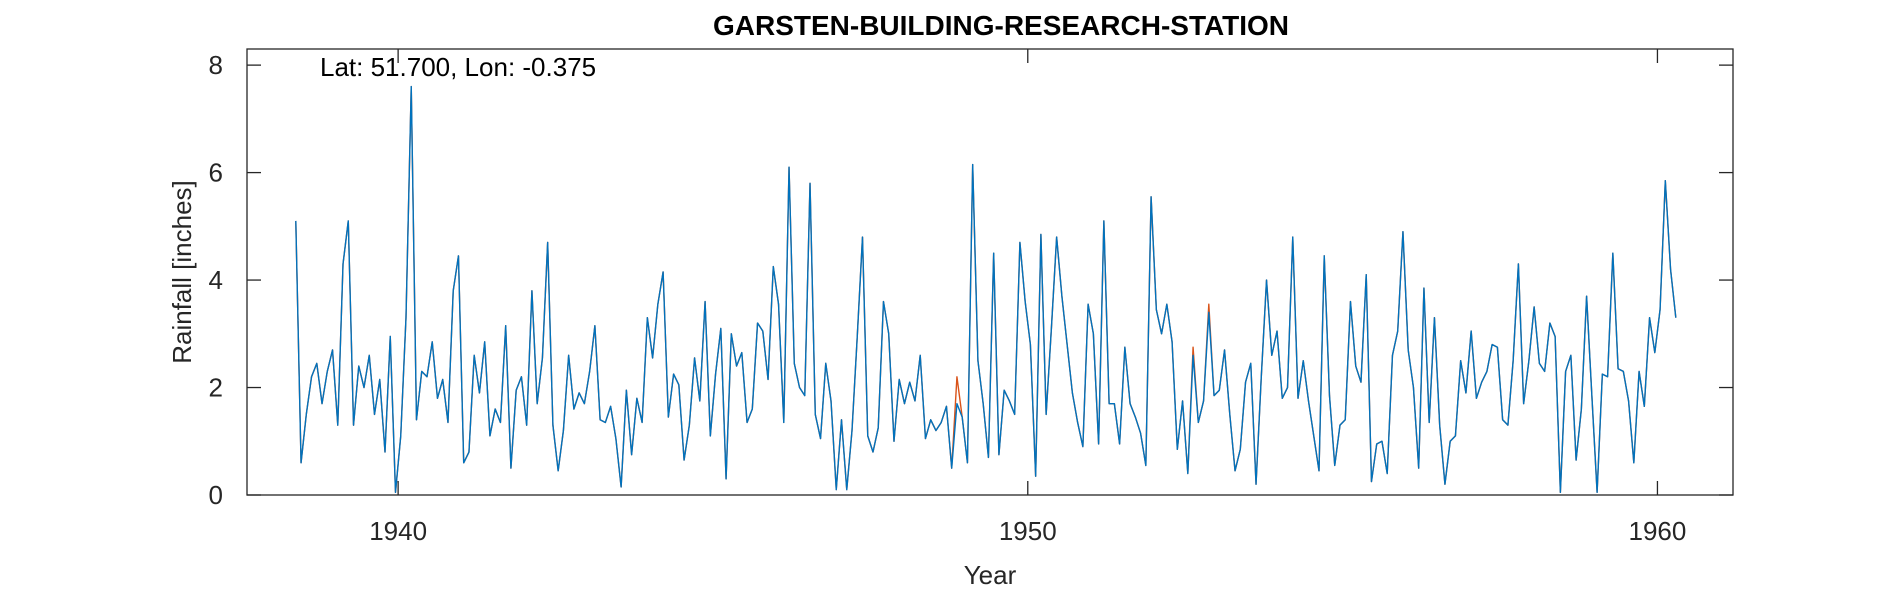 The width and height of the screenshot is (1890, 591). What do you see at coordinates (216, 388) in the screenshot?
I see `y-tick-label: 2` at bounding box center [216, 388].